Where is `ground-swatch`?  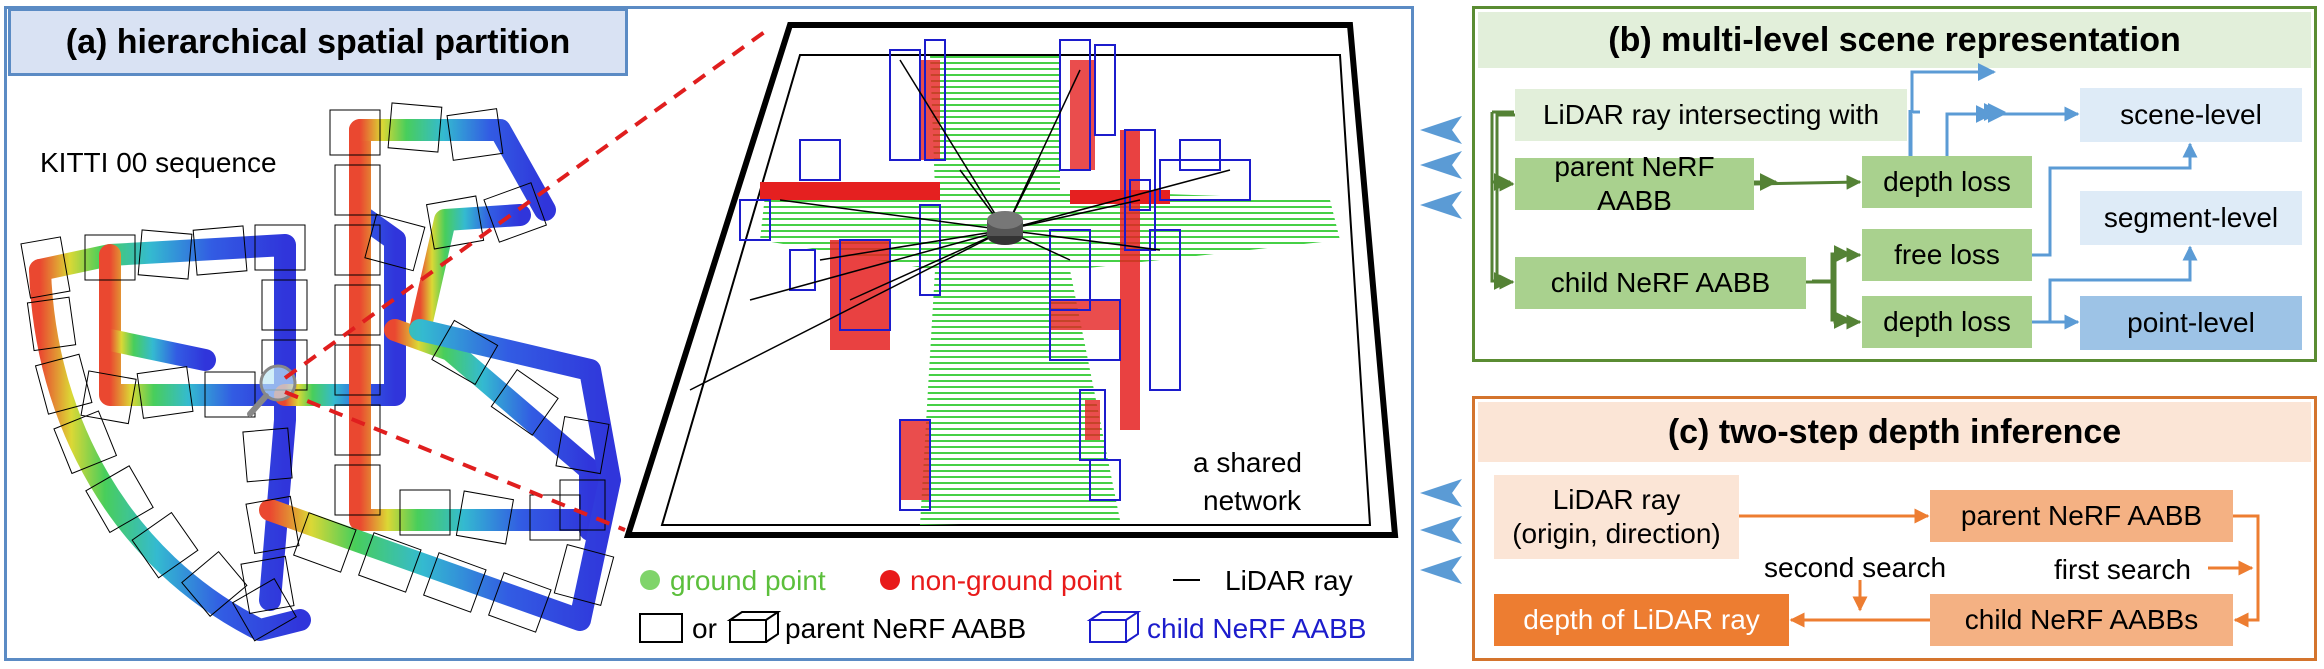 ground-swatch is located at coordinates (650, 580).